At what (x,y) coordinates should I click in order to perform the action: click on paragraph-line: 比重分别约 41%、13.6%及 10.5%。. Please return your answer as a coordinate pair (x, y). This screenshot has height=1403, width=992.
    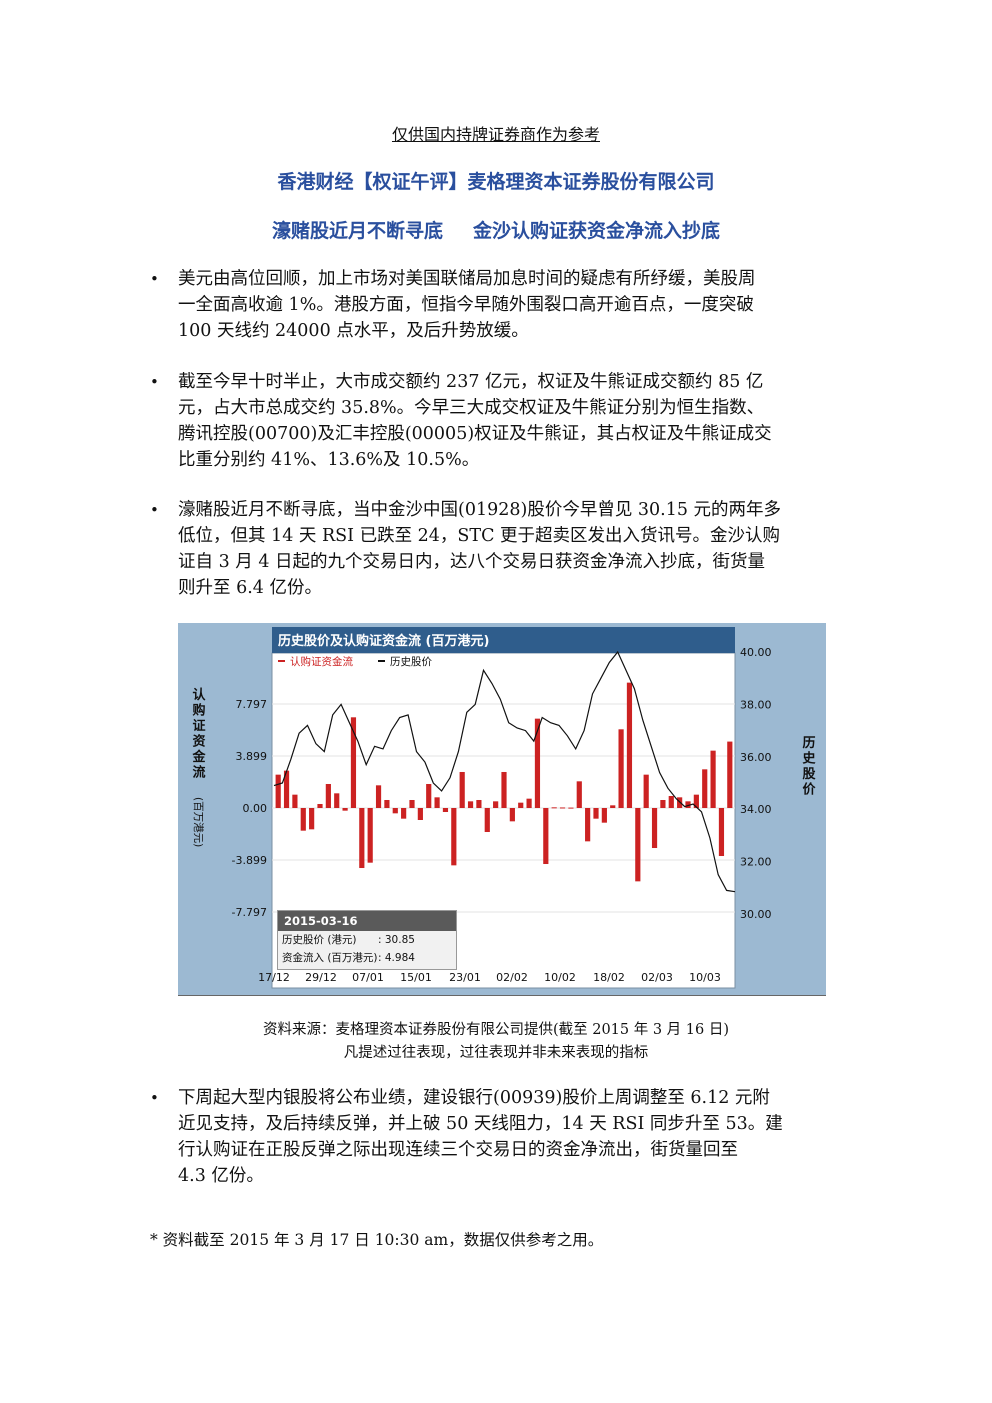
    Looking at the image, I should click on (329, 460).